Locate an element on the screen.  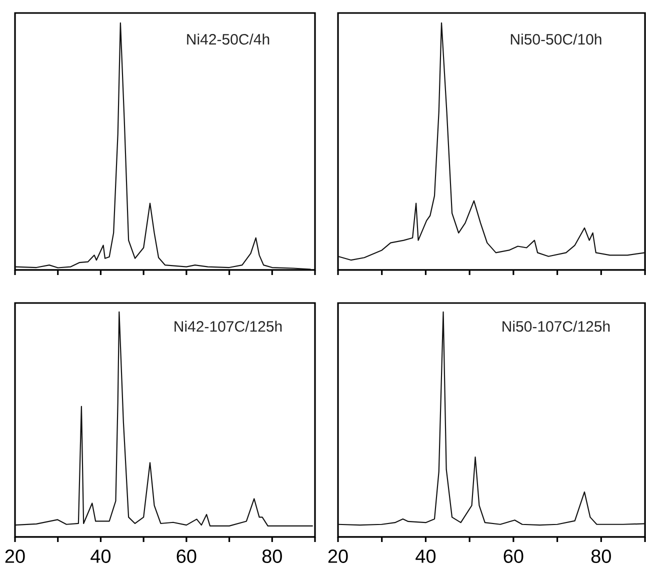
chart-title: Ni42-107C/125h is located at coordinates (228, 326).